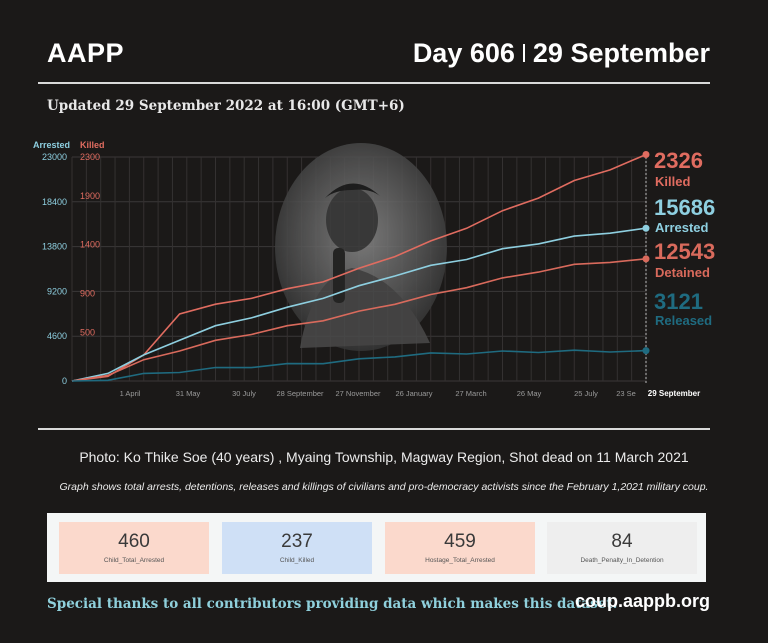 Image resolution: width=768 pixels, height=643 pixels. Describe the element at coordinates (684, 207) in the screenshot. I see `series-final-value: 15686` at that location.